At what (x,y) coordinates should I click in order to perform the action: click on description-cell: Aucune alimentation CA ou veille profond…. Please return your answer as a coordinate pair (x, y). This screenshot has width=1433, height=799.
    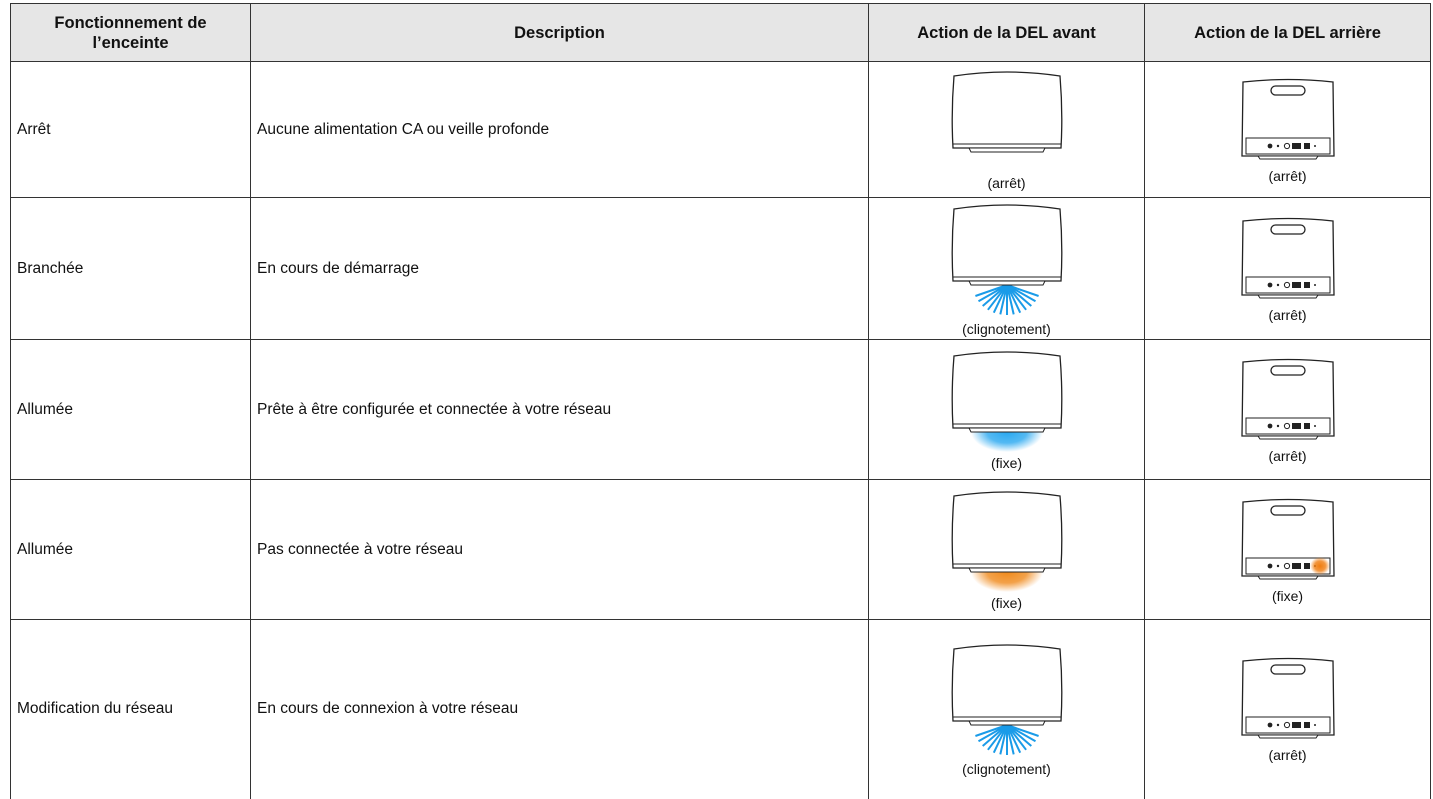
    Looking at the image, I should click on (559, 129).